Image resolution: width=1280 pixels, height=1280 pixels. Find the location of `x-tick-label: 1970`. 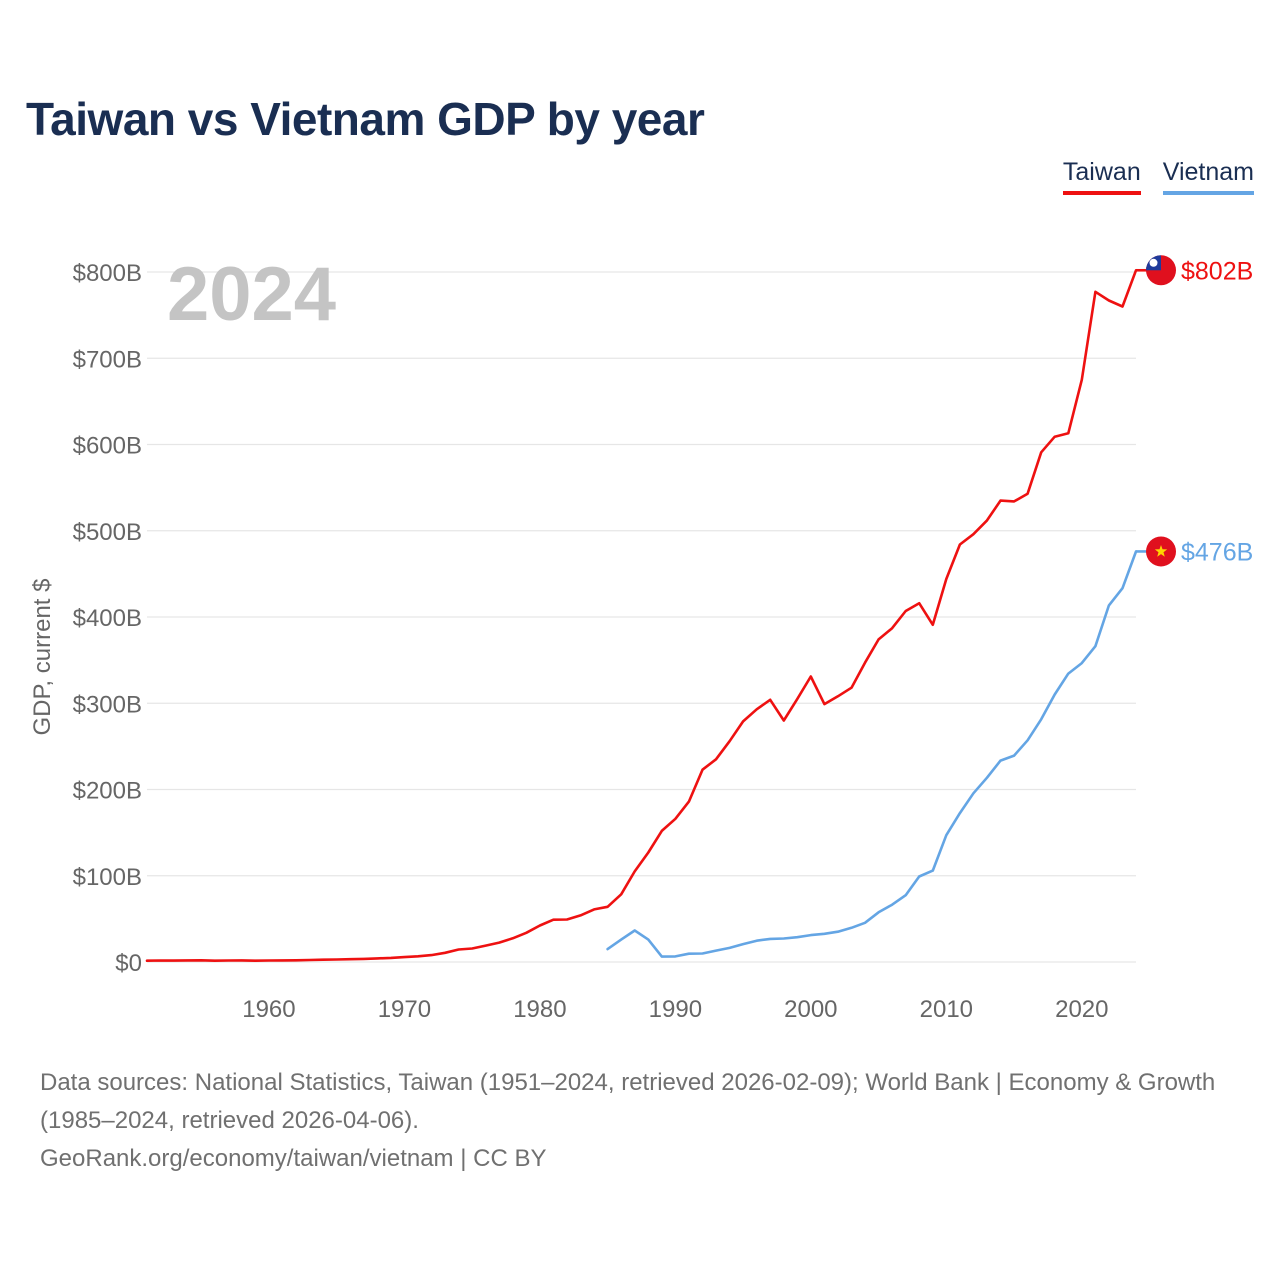

x-tick-label: 1970 is located at coordinates (404, 1009).